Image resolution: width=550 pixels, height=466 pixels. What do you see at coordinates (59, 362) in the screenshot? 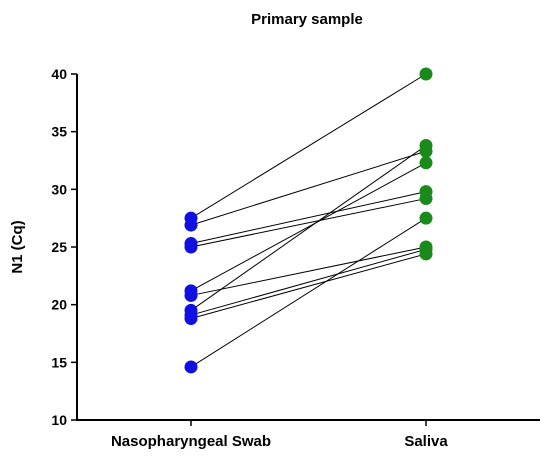
I see `y-tick-label: 15` at bounding box center [59, 362].